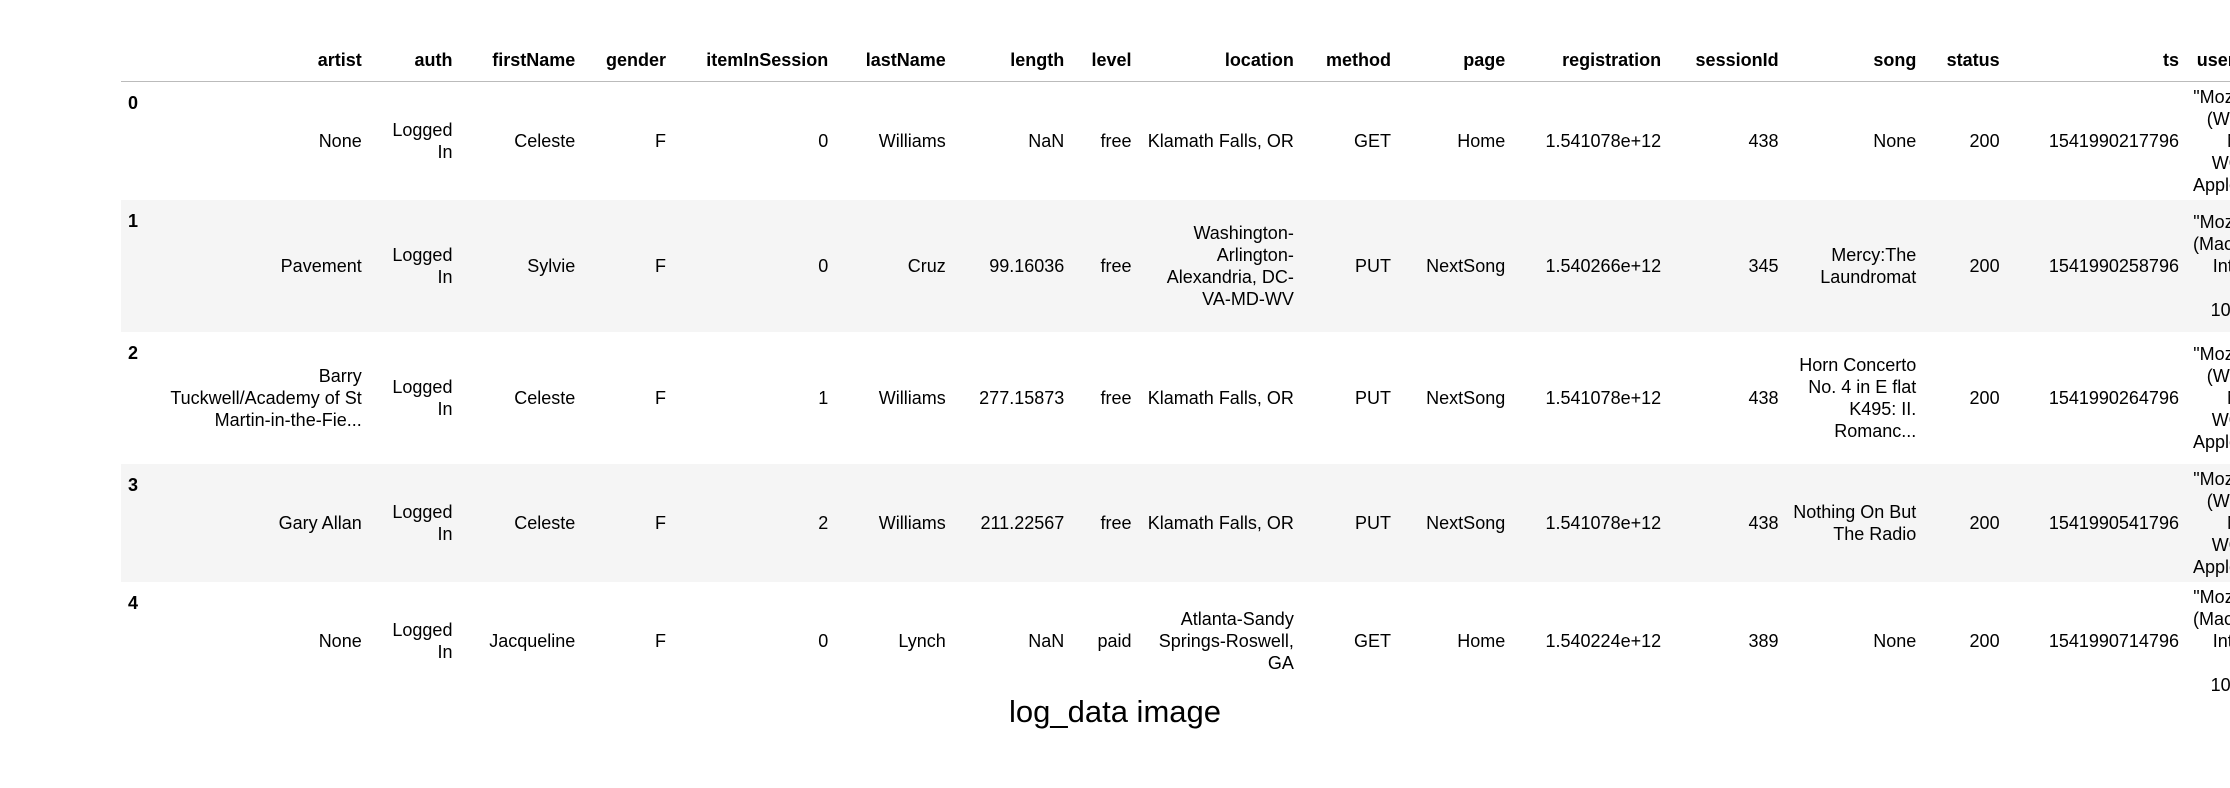 Image resolution: width=2230 pixels, height=788 pixels. I want to click on column-header: method, so click(1349, 61).